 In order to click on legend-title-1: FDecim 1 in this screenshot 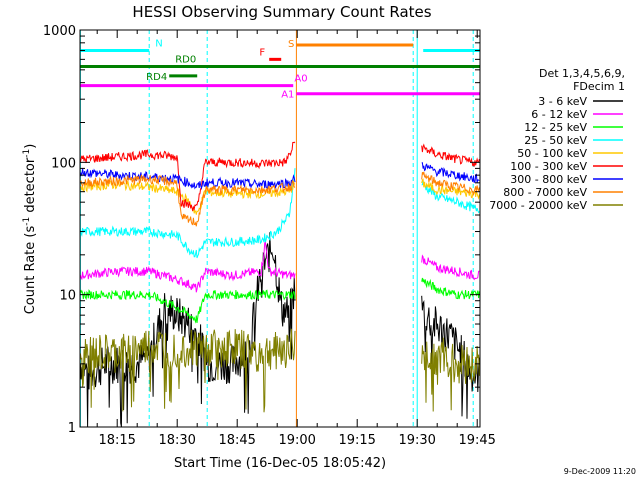, I will do `click(599, 86)`.